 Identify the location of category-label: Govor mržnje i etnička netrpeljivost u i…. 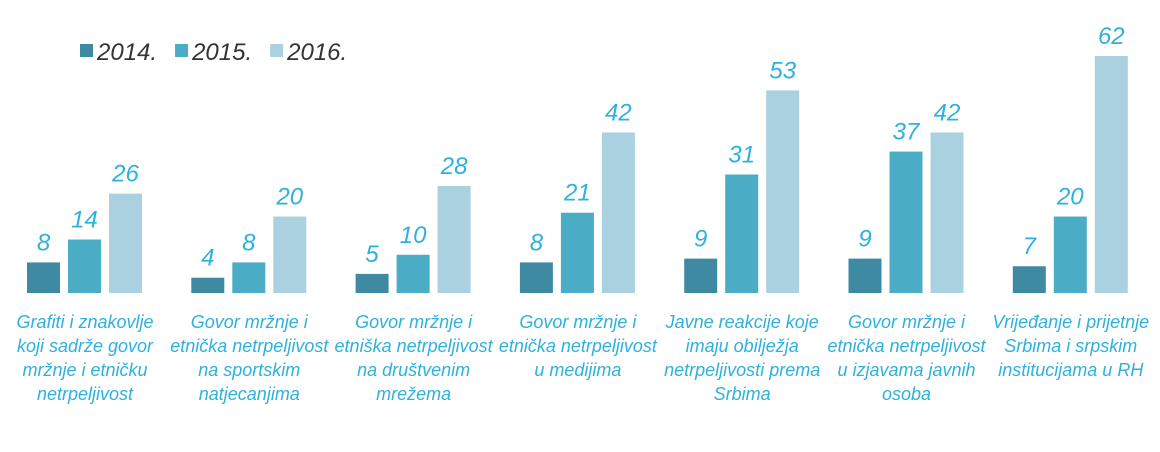
(906, 358).